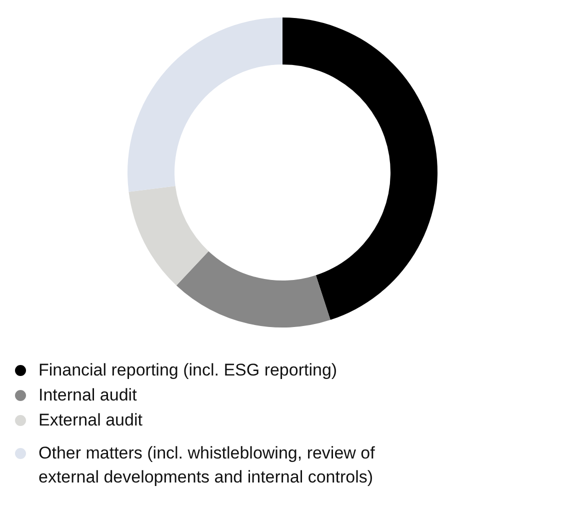 Image resolution: width=585 pixels, height=512 pixels. What do you see at coordinates (88, 395) in the screenshot?
I see `legend-label: Internal audit` at bounding box center [88, 395].